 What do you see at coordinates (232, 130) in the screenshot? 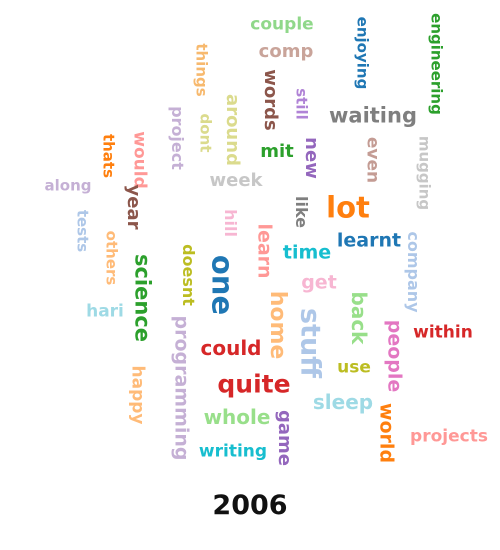
I see `word: around` at bounding box center [232, 130].